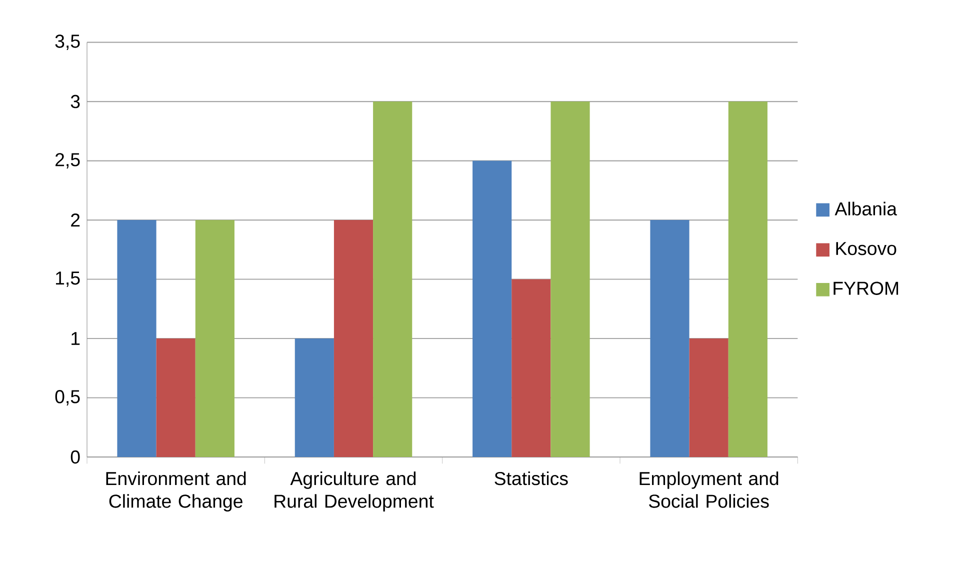 This screenshot has height=580, width=956. What do you see at coordinates (354, 491) in the screenshot?
I see `x-tick-label: Agriculture and Rural Development` at bounding box center [354, 491].